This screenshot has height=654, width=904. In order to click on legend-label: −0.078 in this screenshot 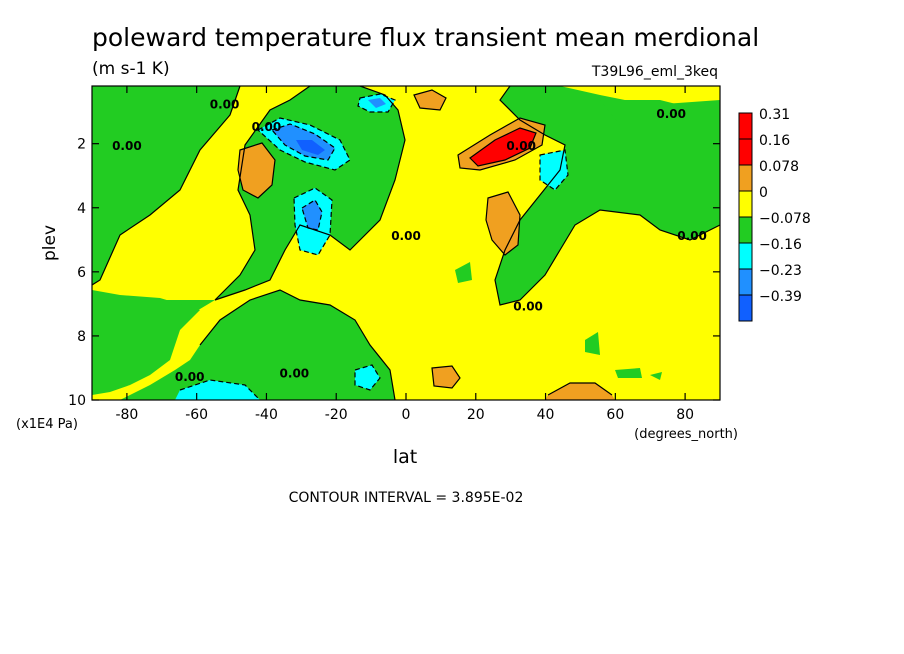, I will do `click(785, 219)`.